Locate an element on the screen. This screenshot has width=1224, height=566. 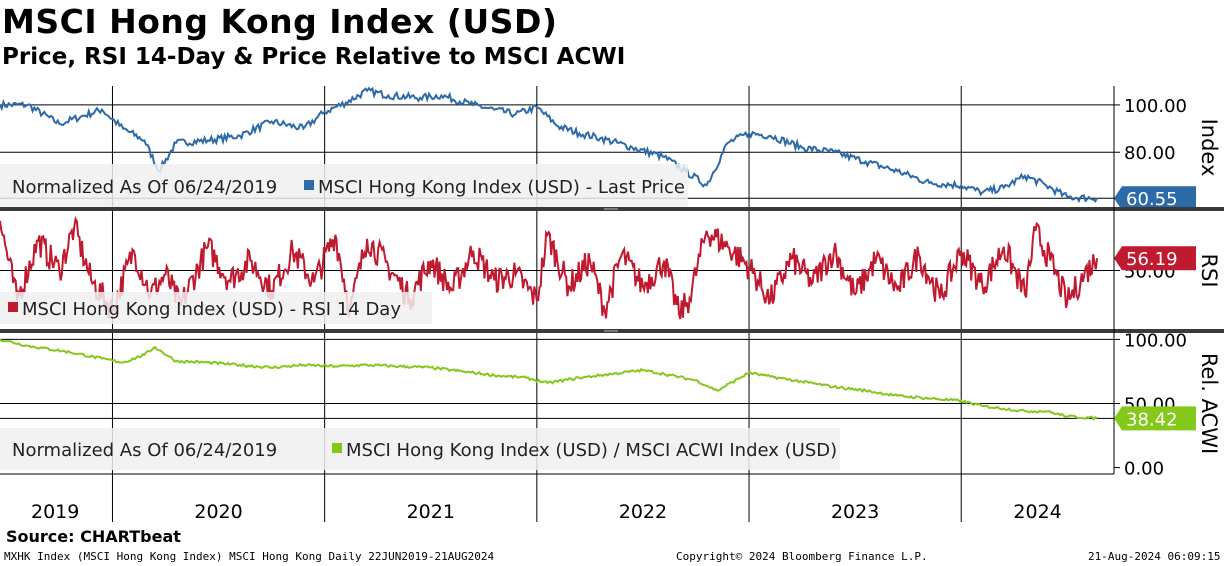
footer-center: Copyright© 2024 Bloomberg Finance L.P. is located at coordinates (802, 556).